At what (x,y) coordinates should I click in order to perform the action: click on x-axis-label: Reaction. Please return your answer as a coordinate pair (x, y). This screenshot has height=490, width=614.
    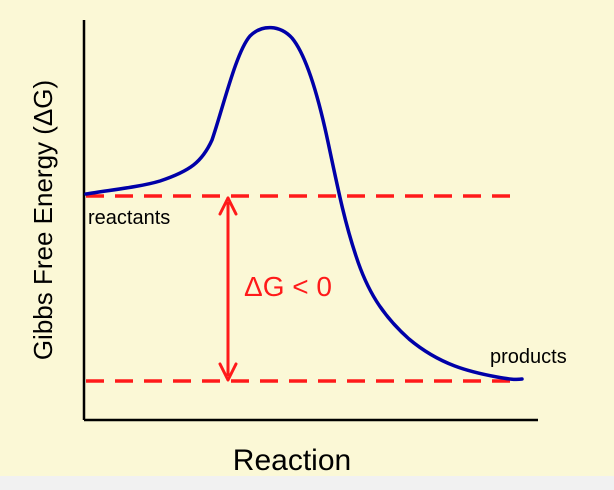
    Looking at the image, I should click on (292, 460).